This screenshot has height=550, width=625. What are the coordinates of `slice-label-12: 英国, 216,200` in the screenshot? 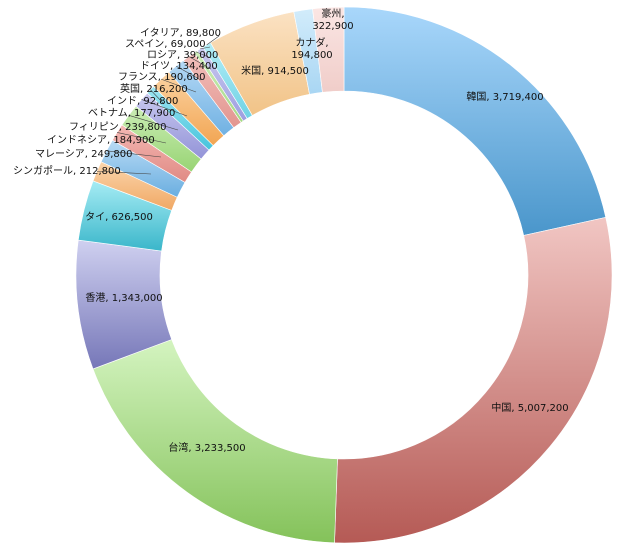 It's located at (154, 88).